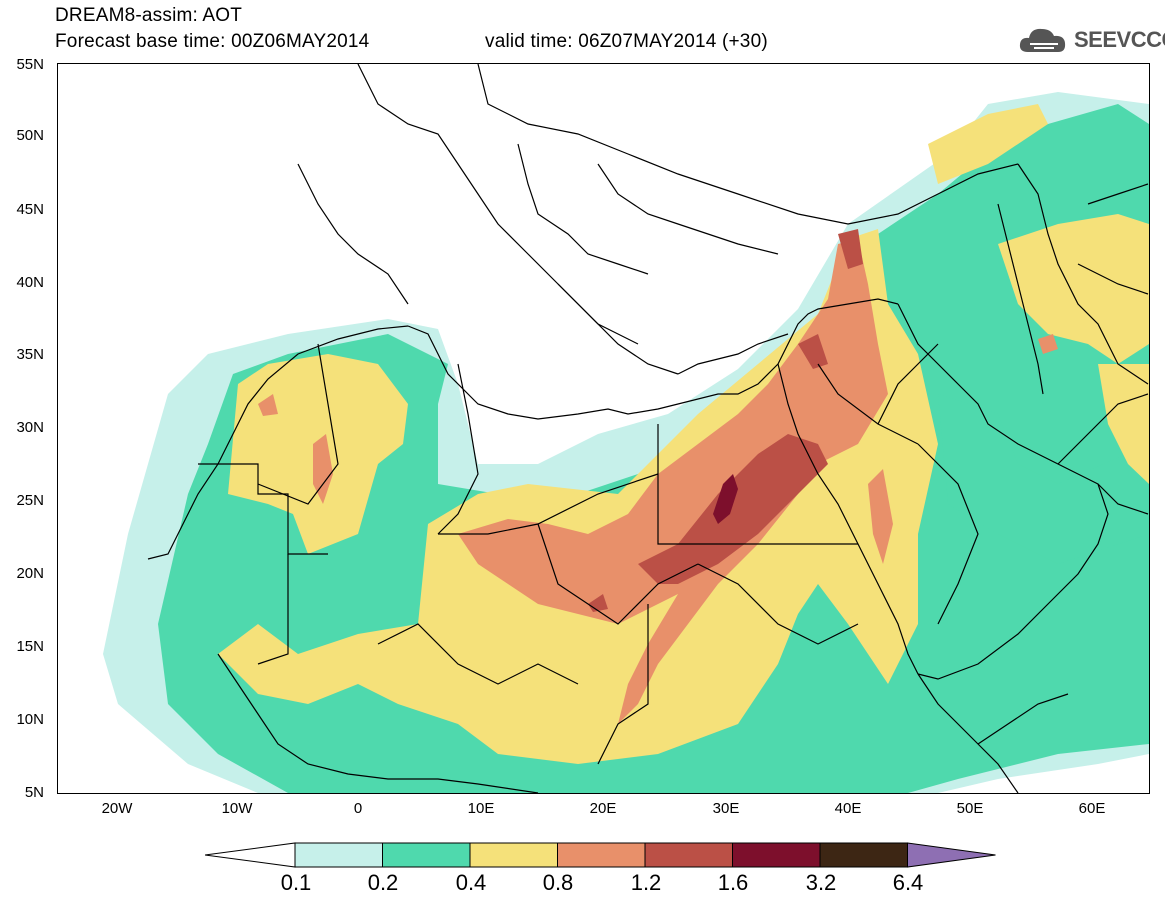 The width and height of the screenshot is (1165, 905). Describe the element at coordinates (30, 646) in the screenshot. I see `lat-label-15n: 15N` at that location.